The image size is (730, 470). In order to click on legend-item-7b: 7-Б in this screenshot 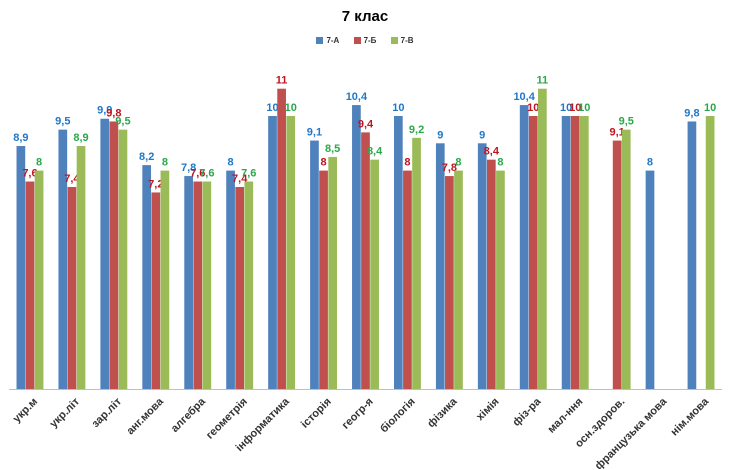, I will do `click(364, 40)`.